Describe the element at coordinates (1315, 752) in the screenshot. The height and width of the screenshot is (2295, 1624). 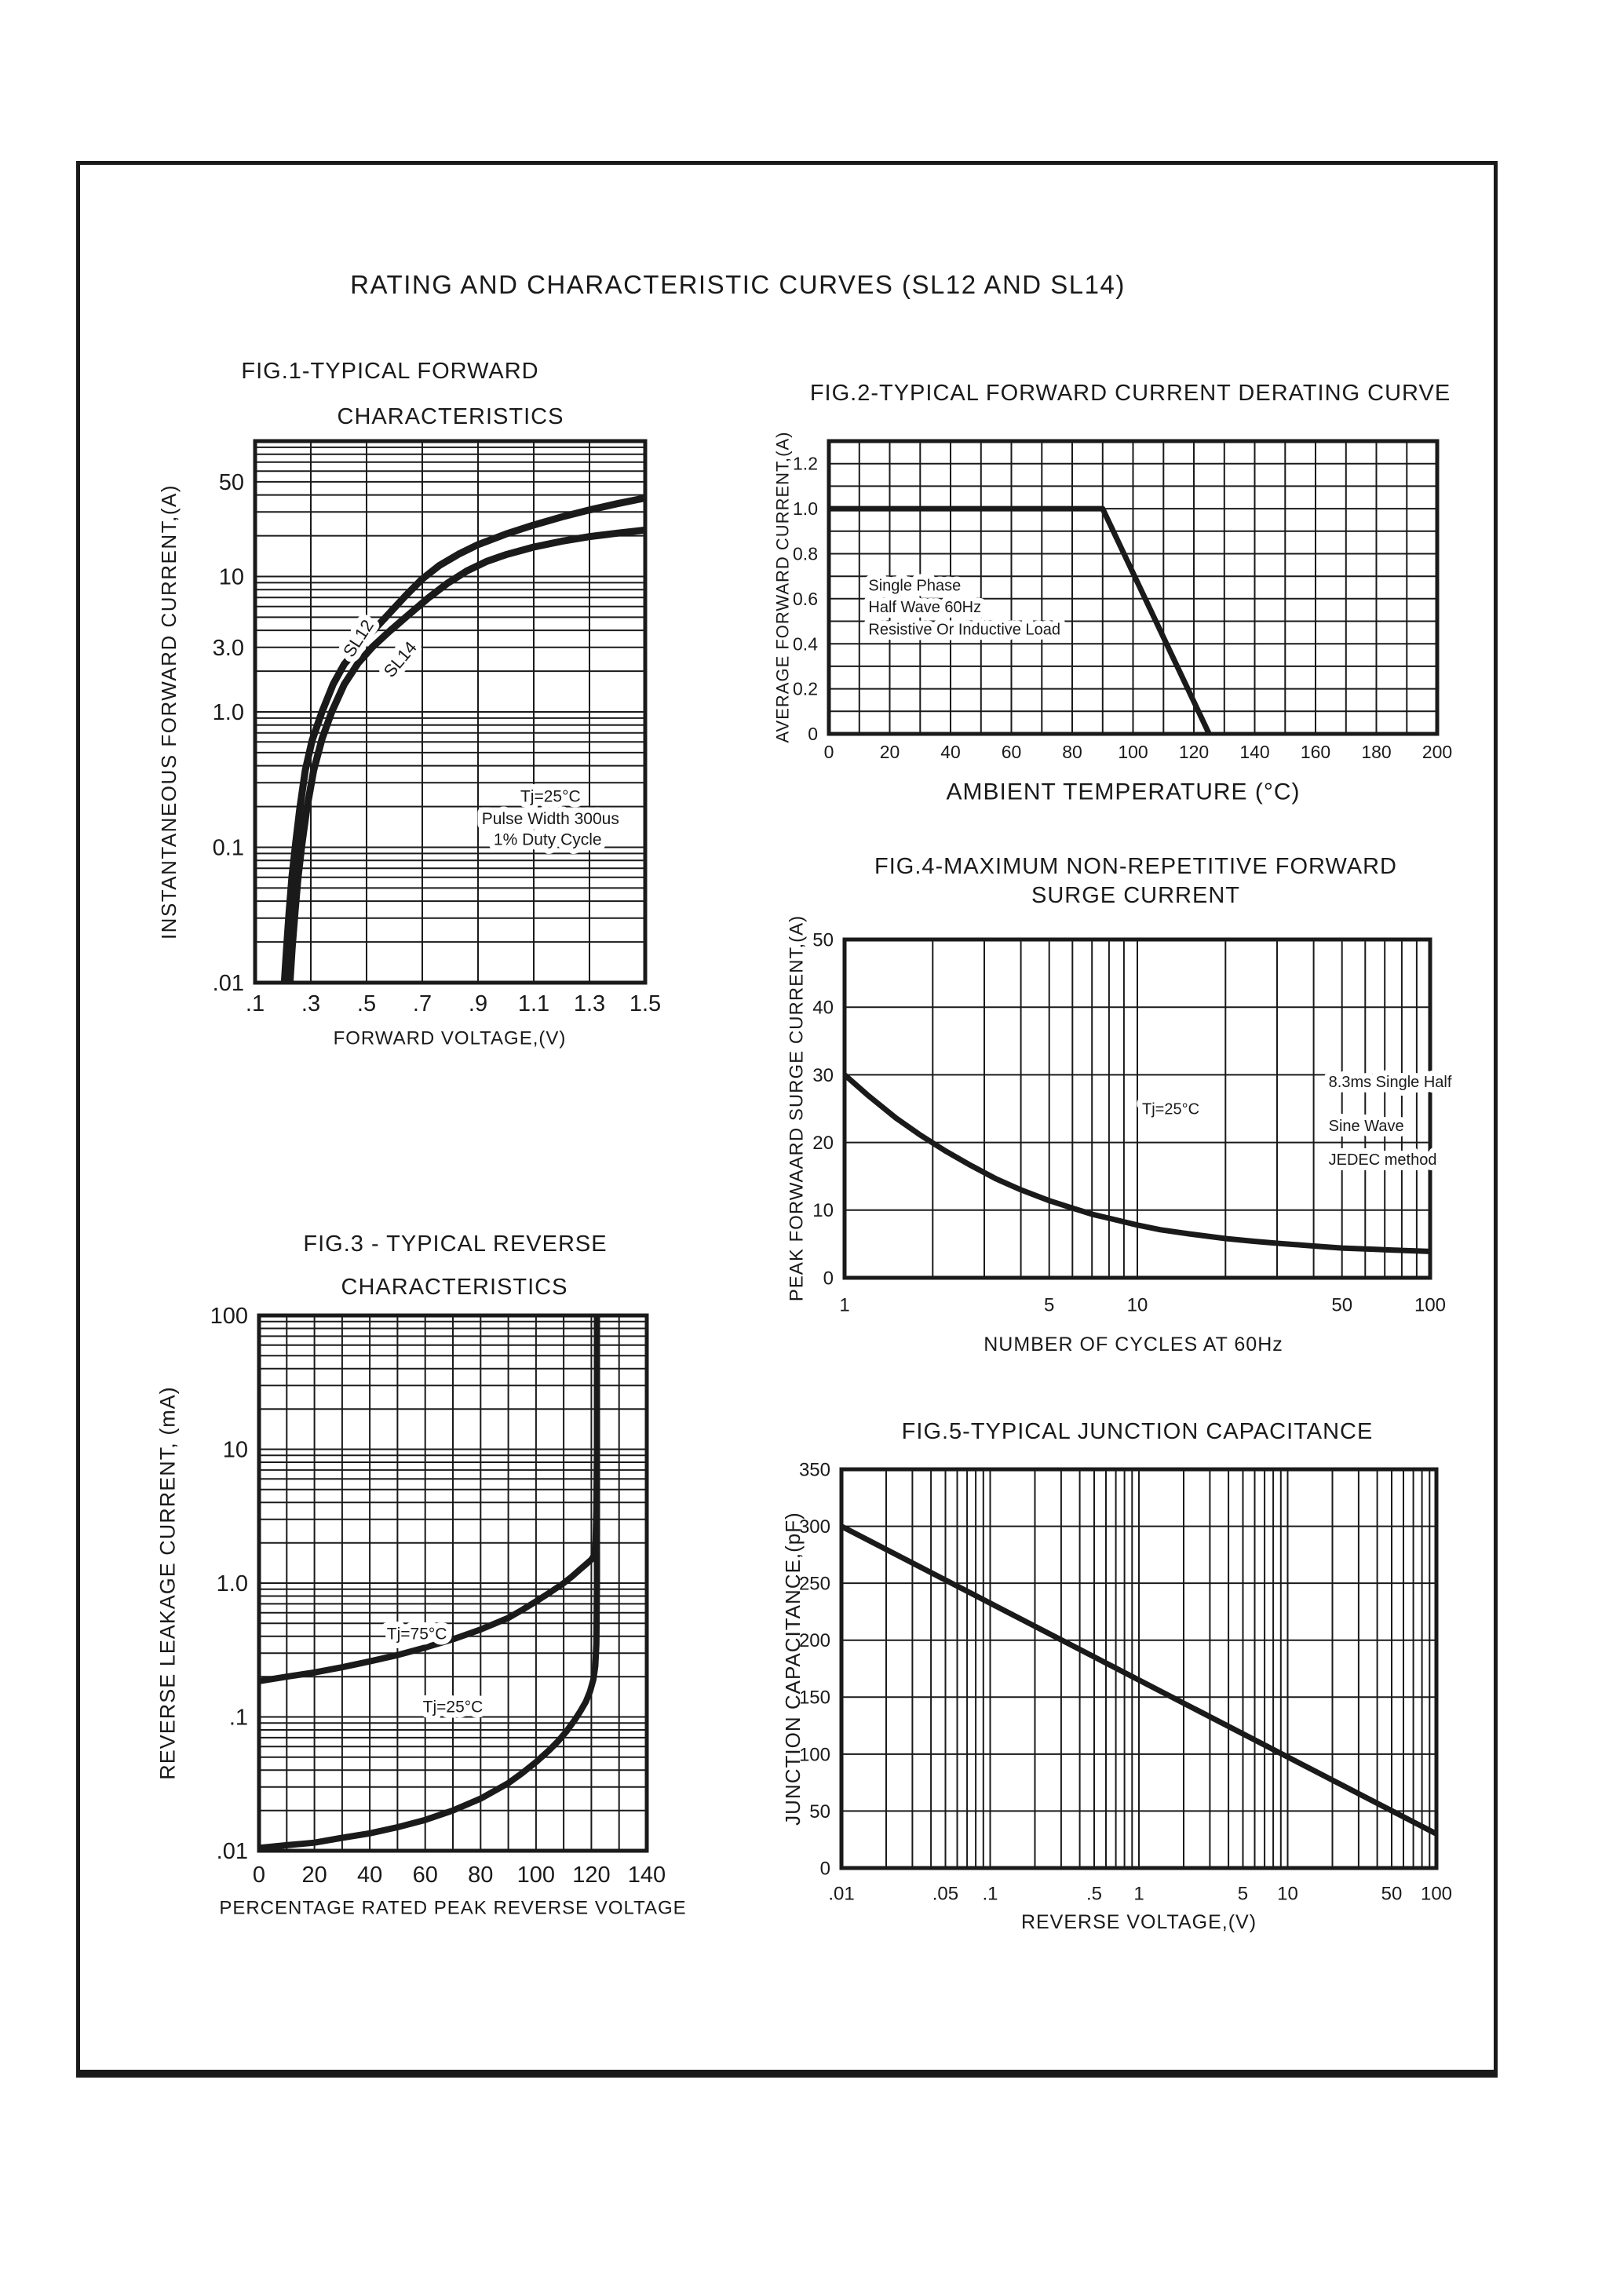
I see `x-tick-label: 160` at that location.